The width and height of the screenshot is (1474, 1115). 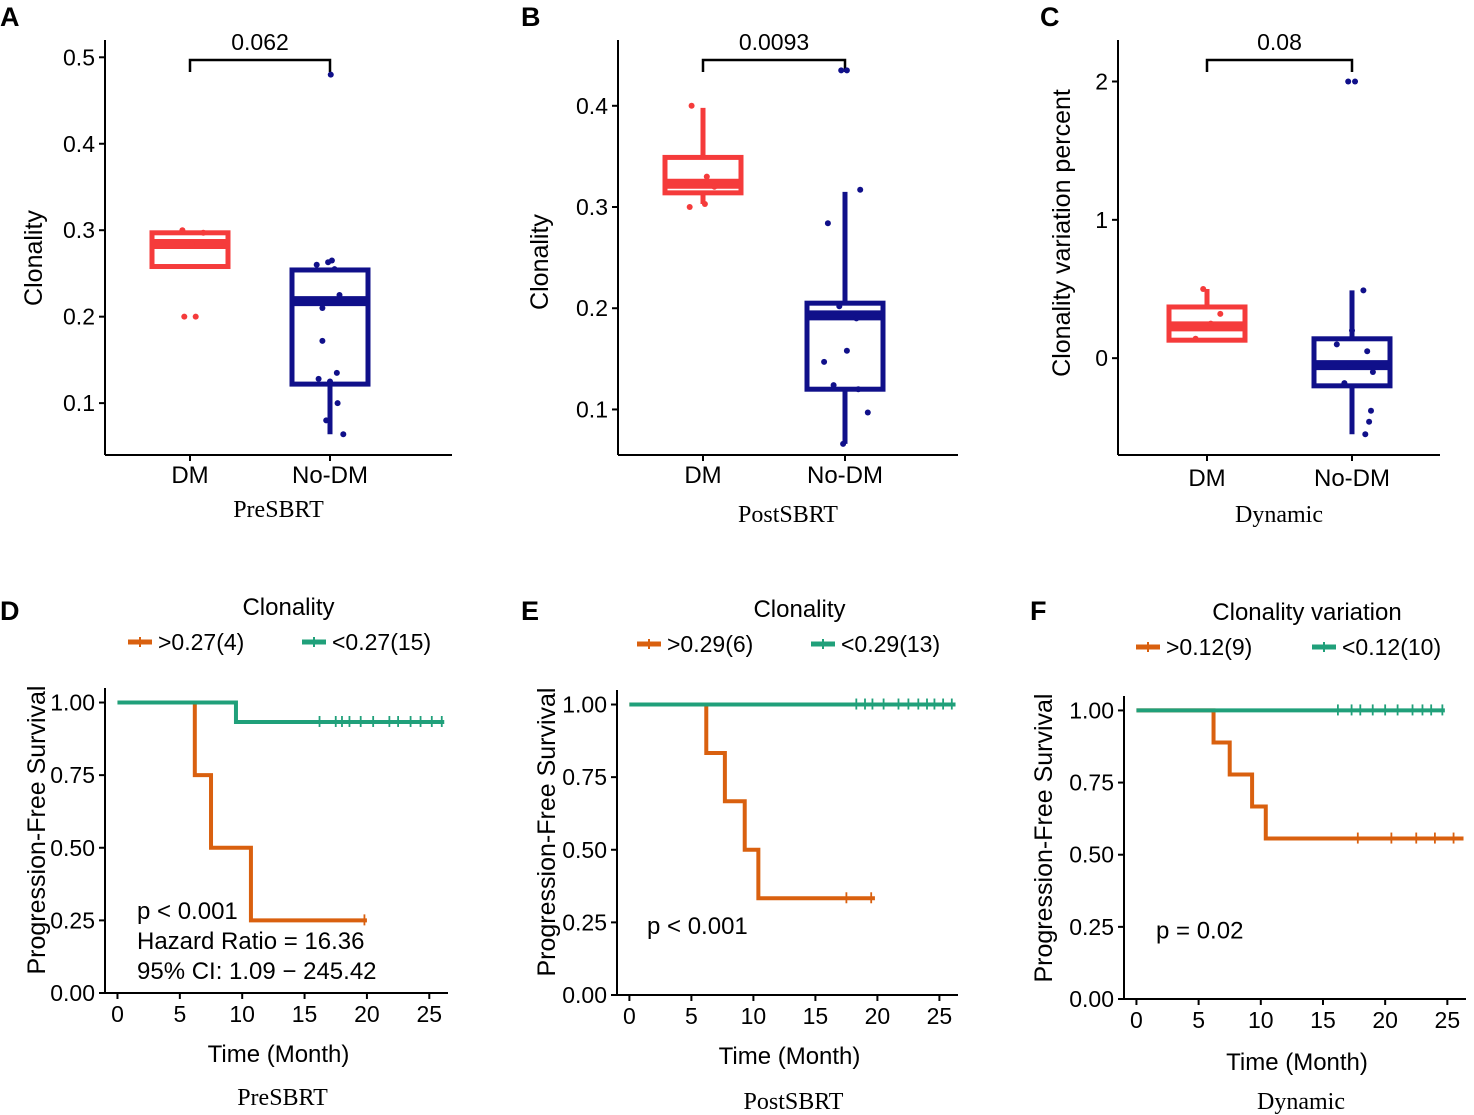 What do you see at coordinates (794, 1102) in the screenshot?
I see `panel-caption: PostSBRT` at bounding box center [794, 1102].